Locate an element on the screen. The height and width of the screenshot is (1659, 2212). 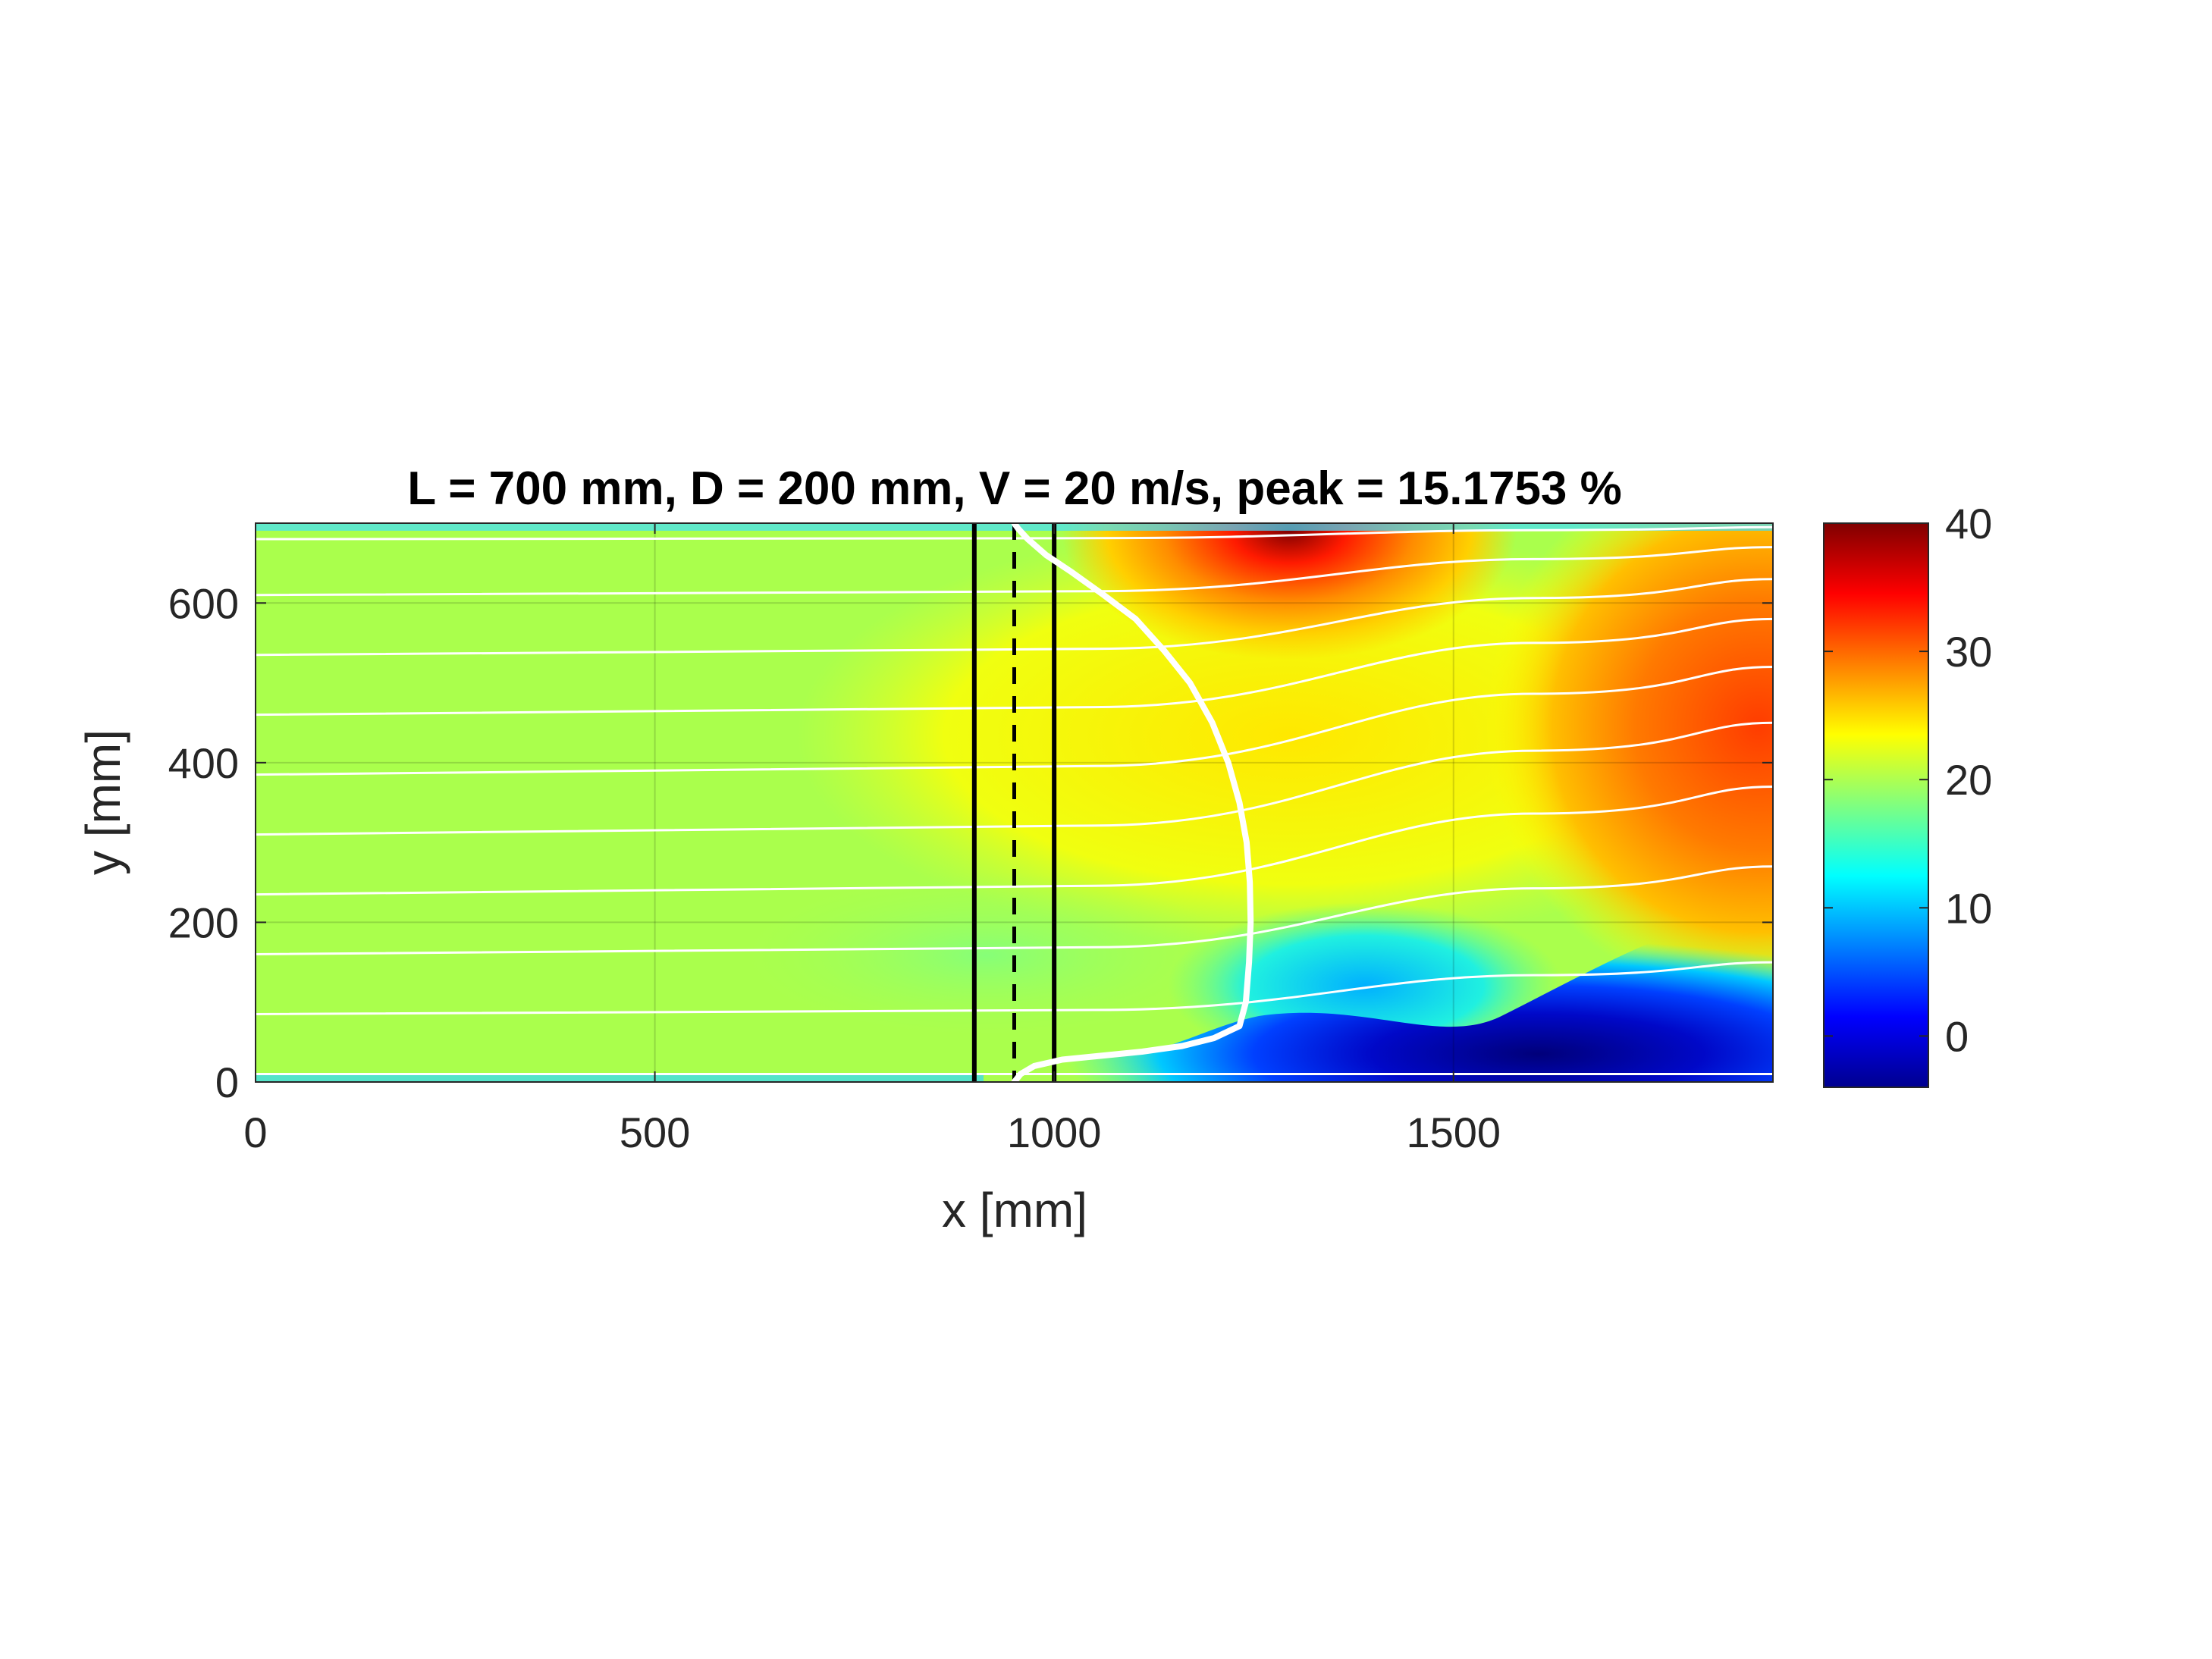
x-tick-label: 0 is located at coordinates (255, 1132).